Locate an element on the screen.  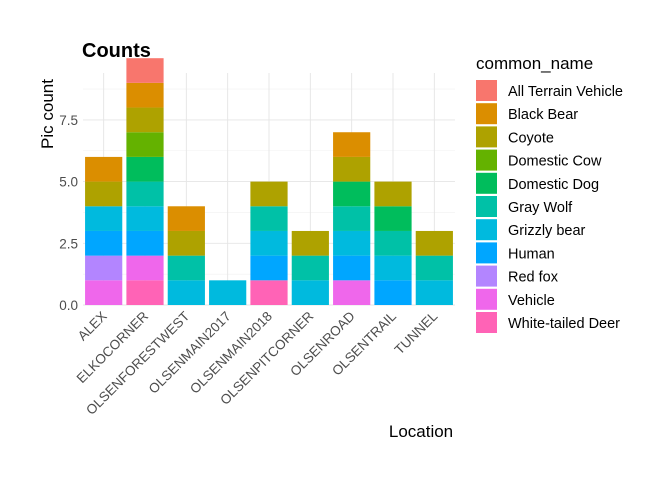
legend-label: Grizzly bear is located at coordinates (547, 231).